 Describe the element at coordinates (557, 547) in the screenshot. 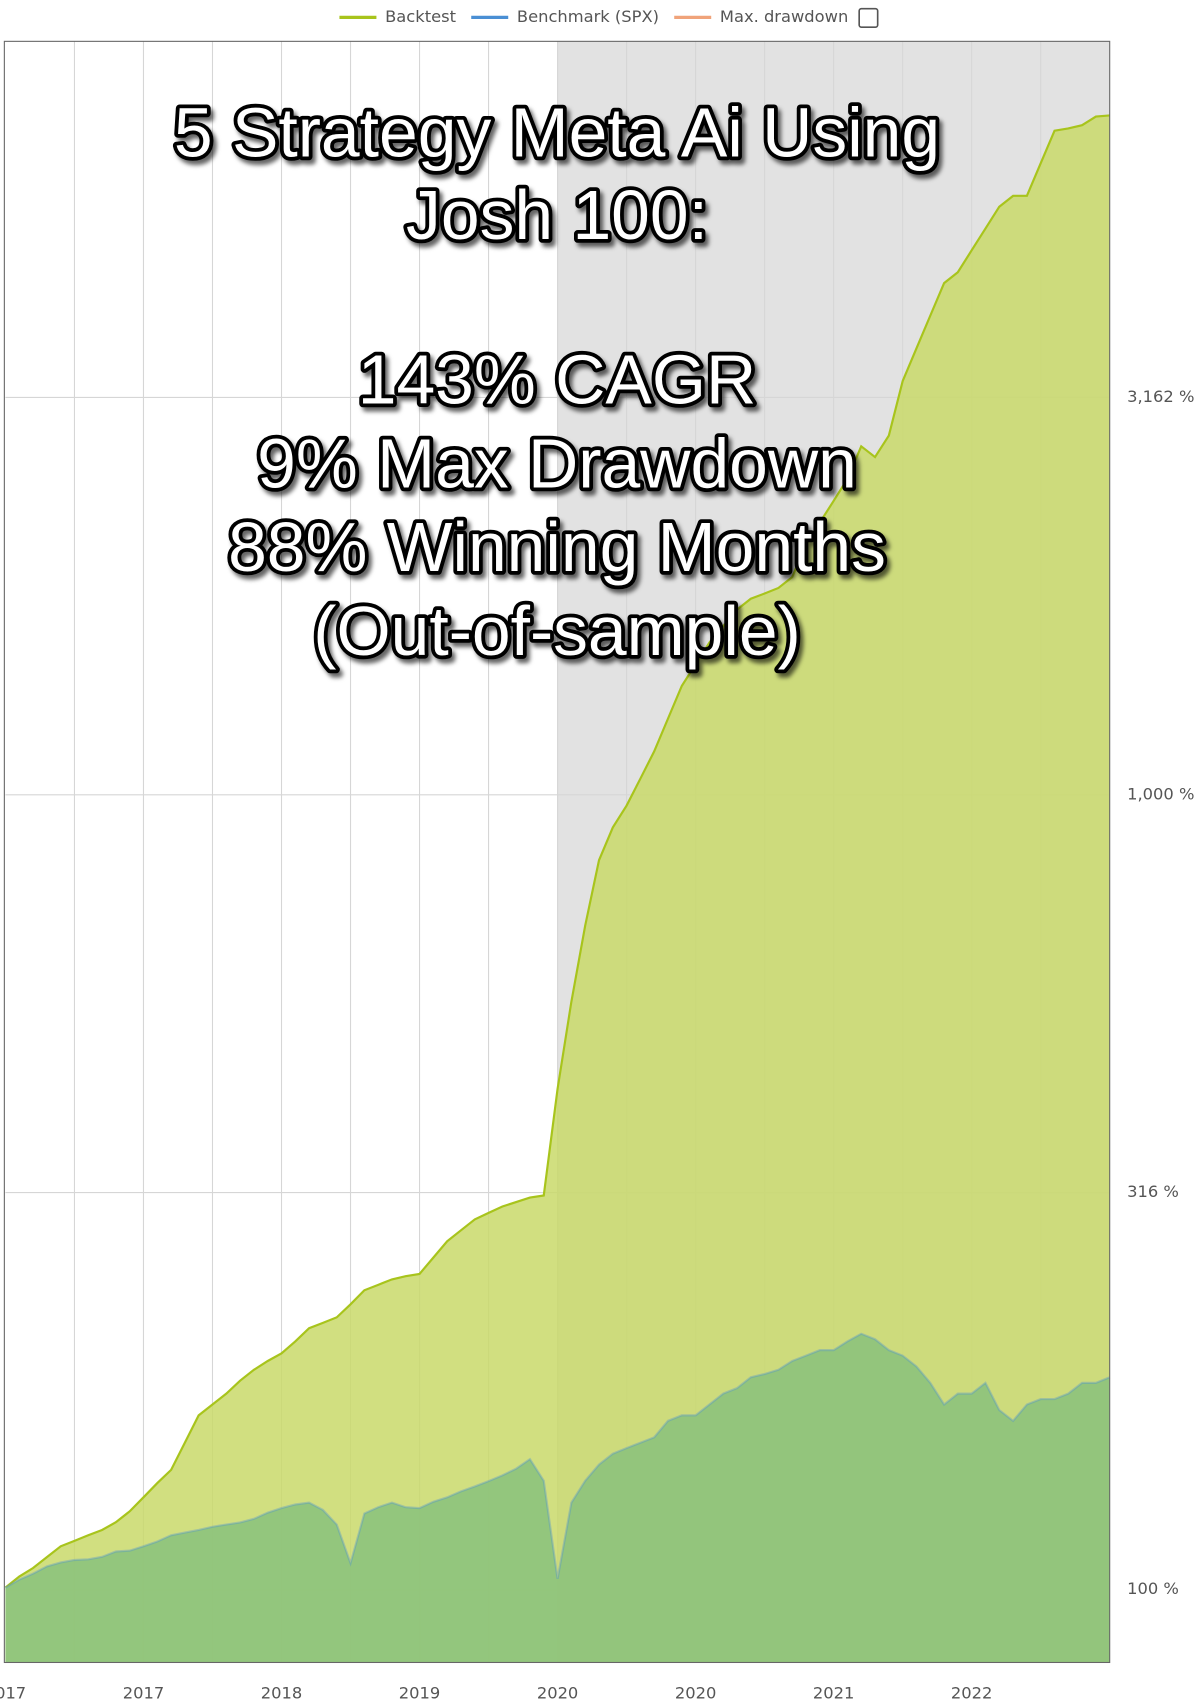

I see `overlay-stat: 88% Winning Months` at that location.